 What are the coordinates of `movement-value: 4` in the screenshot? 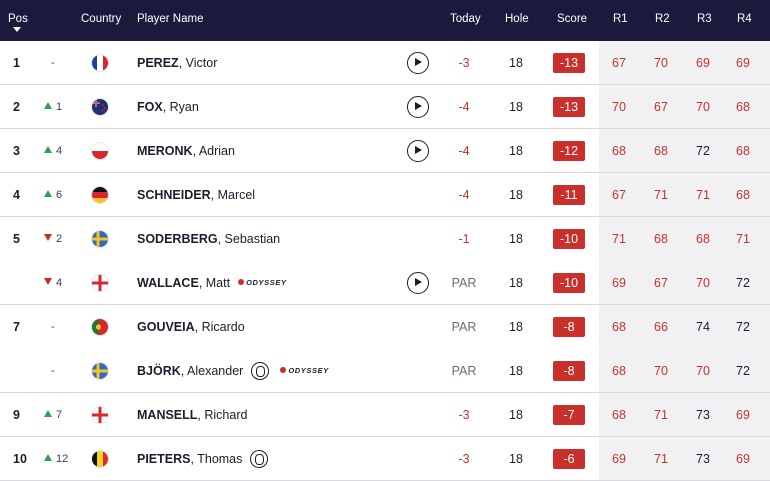 It's located at (59, 283).